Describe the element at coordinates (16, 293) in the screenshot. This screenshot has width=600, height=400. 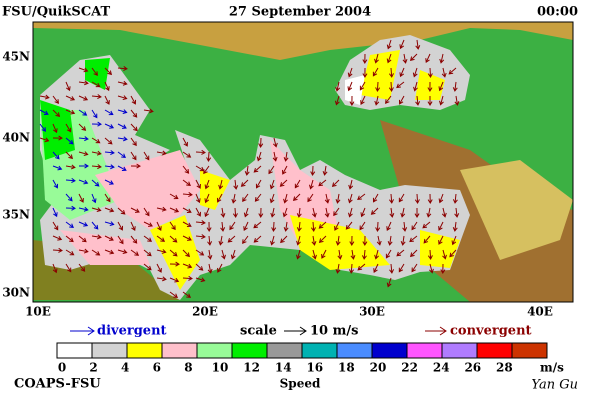
I see `lat-label: 30N` at that location.